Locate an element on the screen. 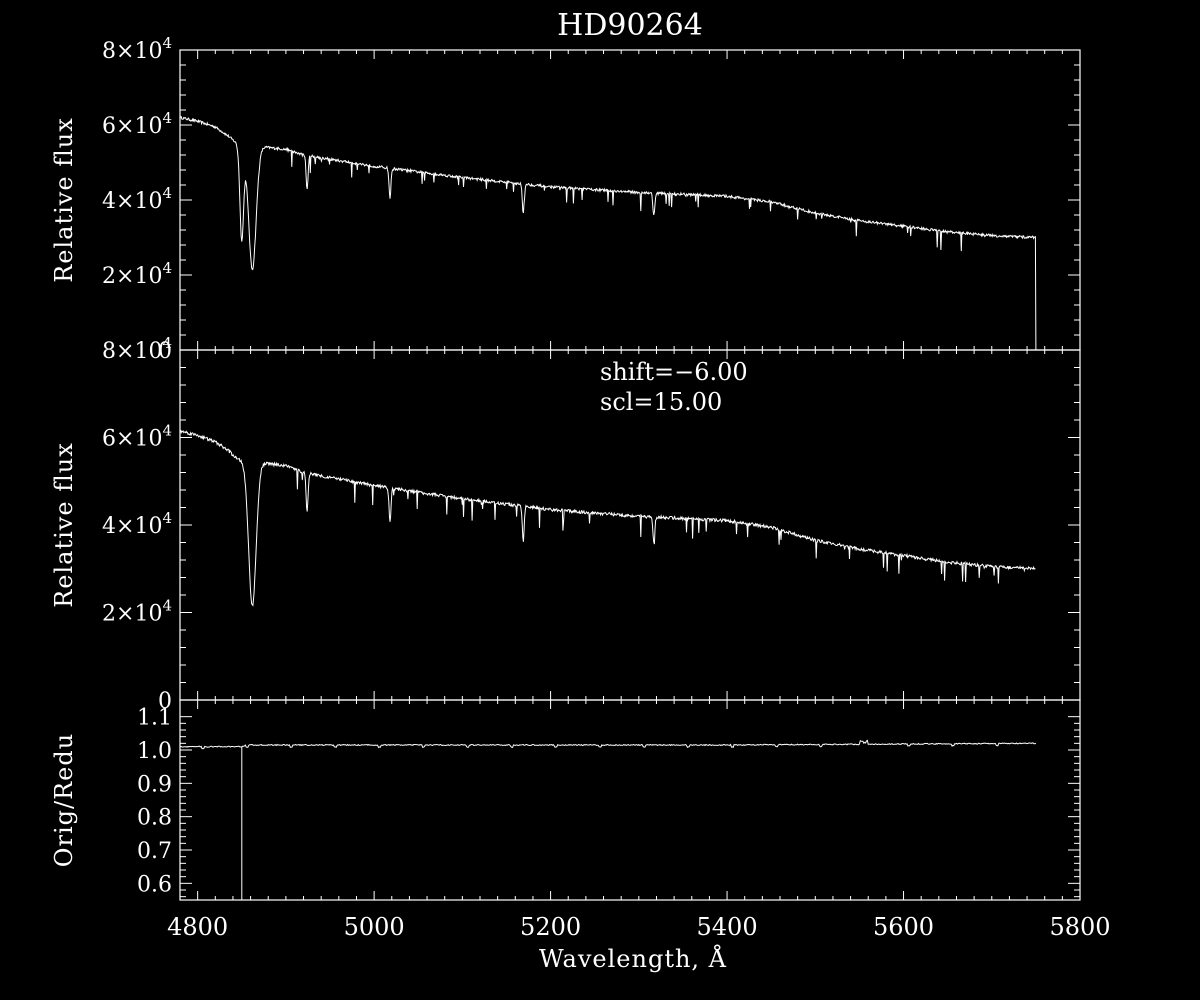  annotation-text: shift=−6.00 is located at coordinates (674, 372).